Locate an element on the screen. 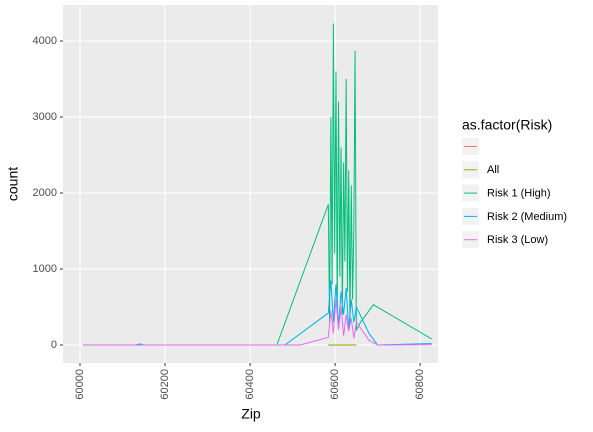 The height and width of the screenshot is (432, 593). y-tick-label: 1000 is located at coordinates (45, 269).